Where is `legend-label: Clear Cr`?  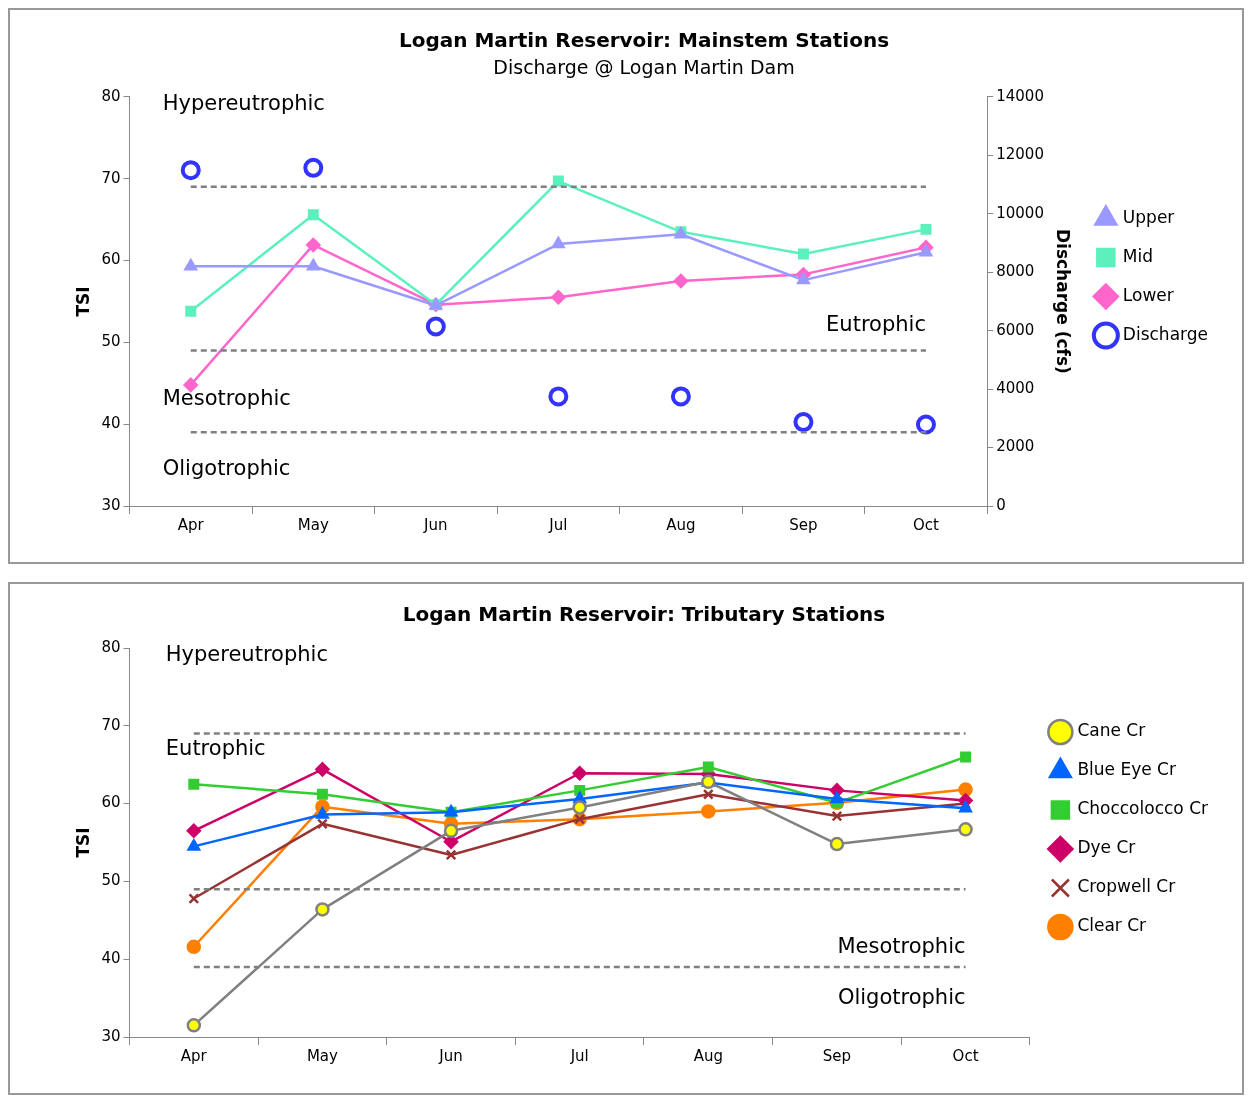
legend-label: Clear Cr is located at coordinates (1112, 925).